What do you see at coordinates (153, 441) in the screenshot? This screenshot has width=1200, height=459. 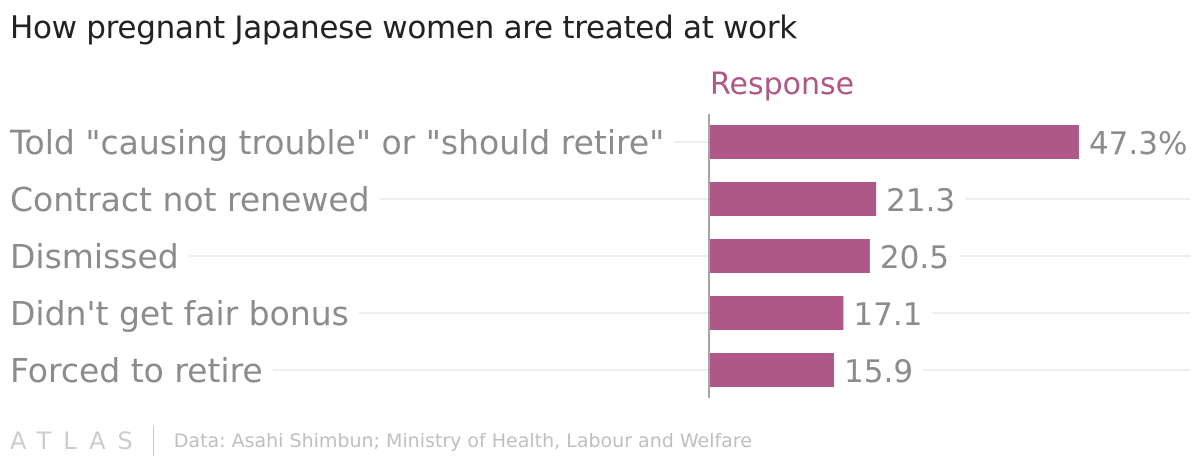 I see `footer-divider` at bounding box center [153, 441].